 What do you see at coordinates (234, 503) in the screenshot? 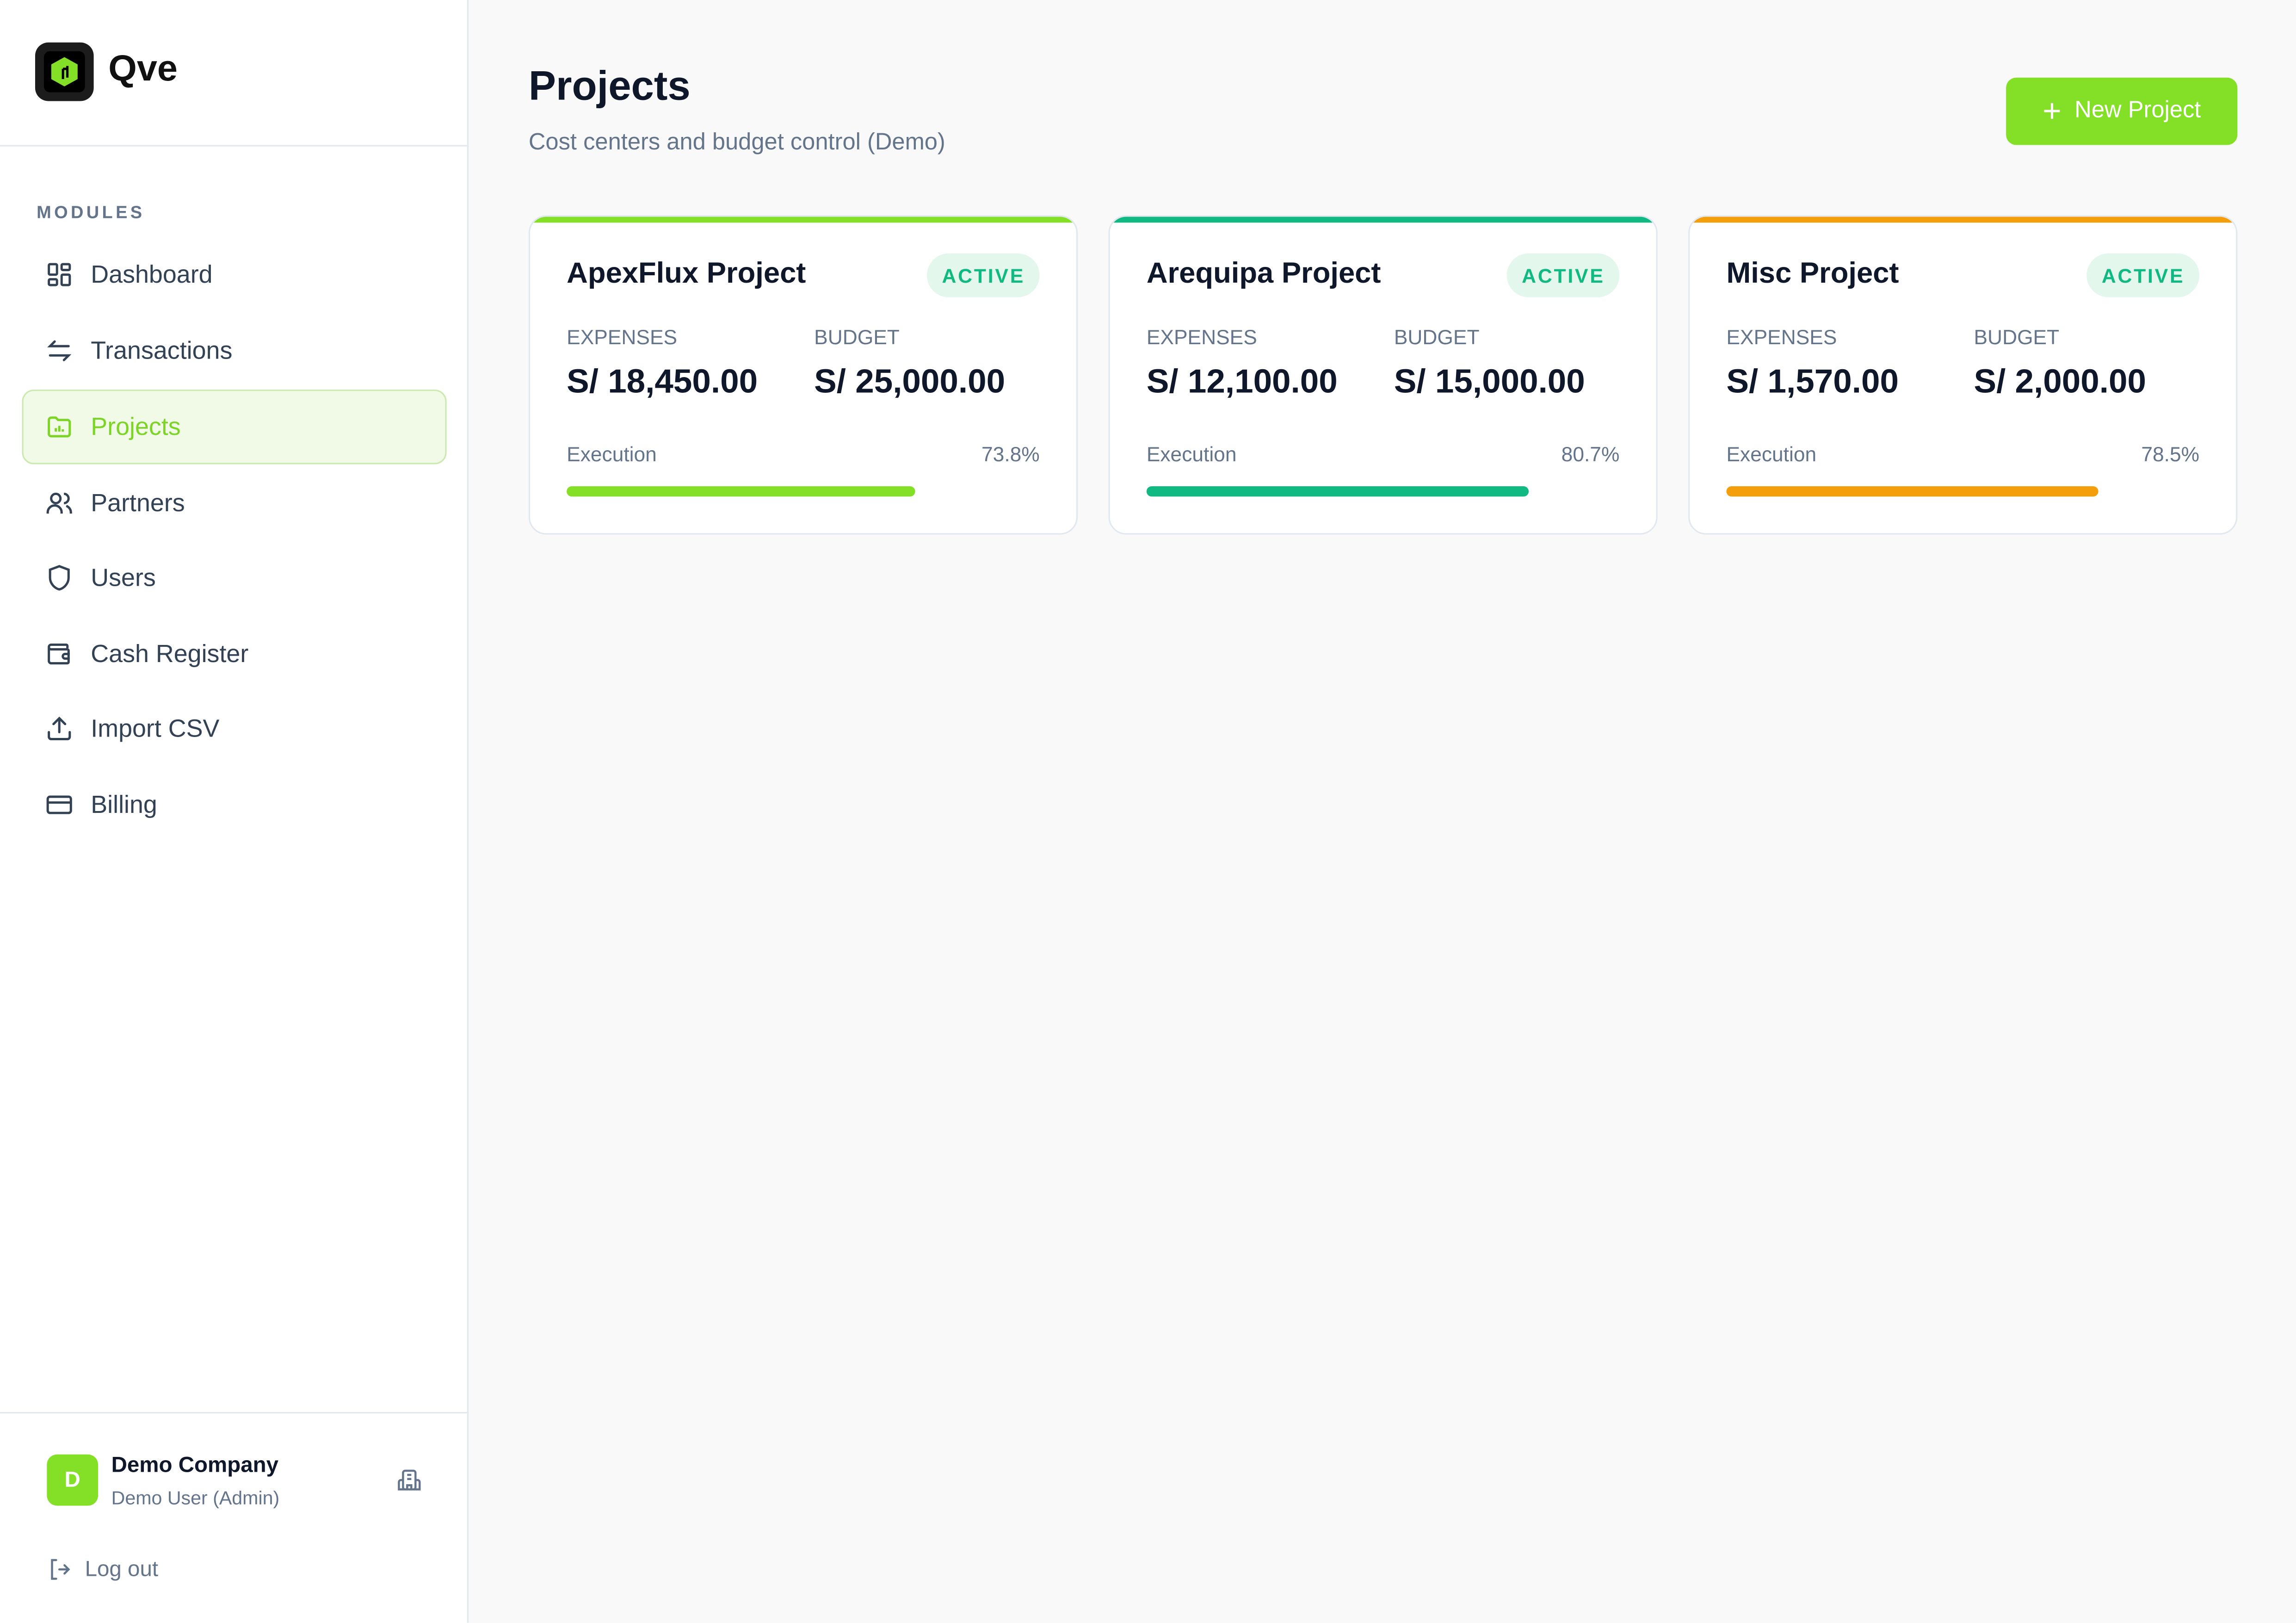
I see `sidebar-item-partners: Partners` at bounding box center [234, 503].